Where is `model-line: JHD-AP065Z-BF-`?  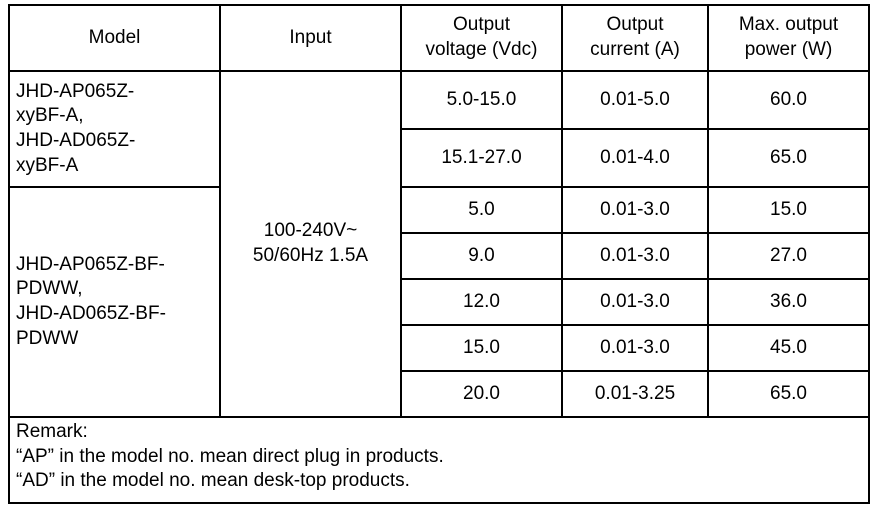 model-line: JHD-AP065Z-BF- is located at coordinates (90, 264).